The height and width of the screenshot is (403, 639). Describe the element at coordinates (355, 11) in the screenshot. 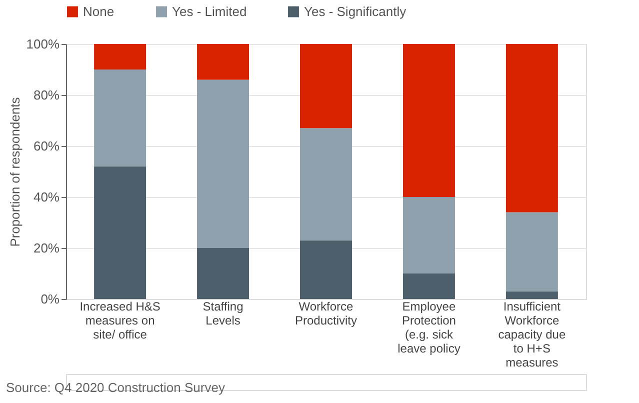

I see `legend-label: Yes - Significantly` at that location.